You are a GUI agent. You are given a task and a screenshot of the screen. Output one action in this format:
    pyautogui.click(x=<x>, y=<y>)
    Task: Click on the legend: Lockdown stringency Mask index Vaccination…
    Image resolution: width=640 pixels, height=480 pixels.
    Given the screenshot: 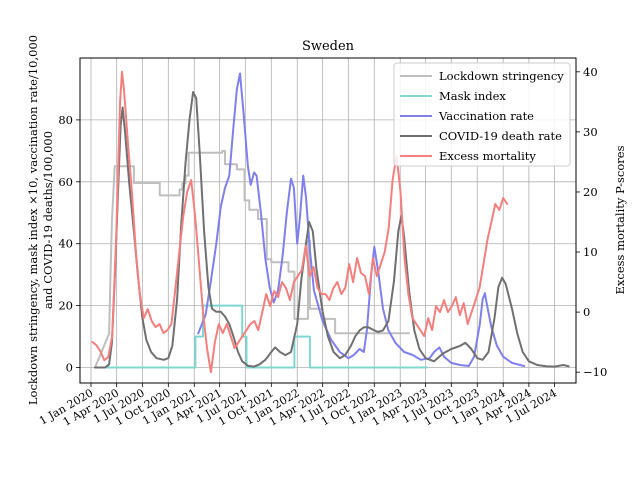 What is the action you would take?
    pyautogui.click(x=482, y=114)
    